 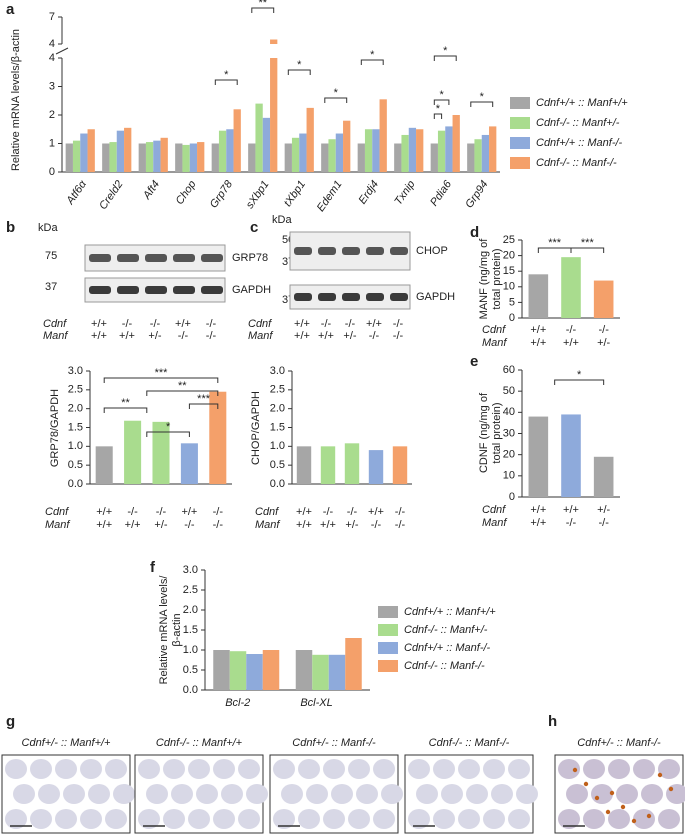 What do you see at coordinates (588, 243) in the screenshot?
I see `significance-label: ***` at bounding box center [588, 243].